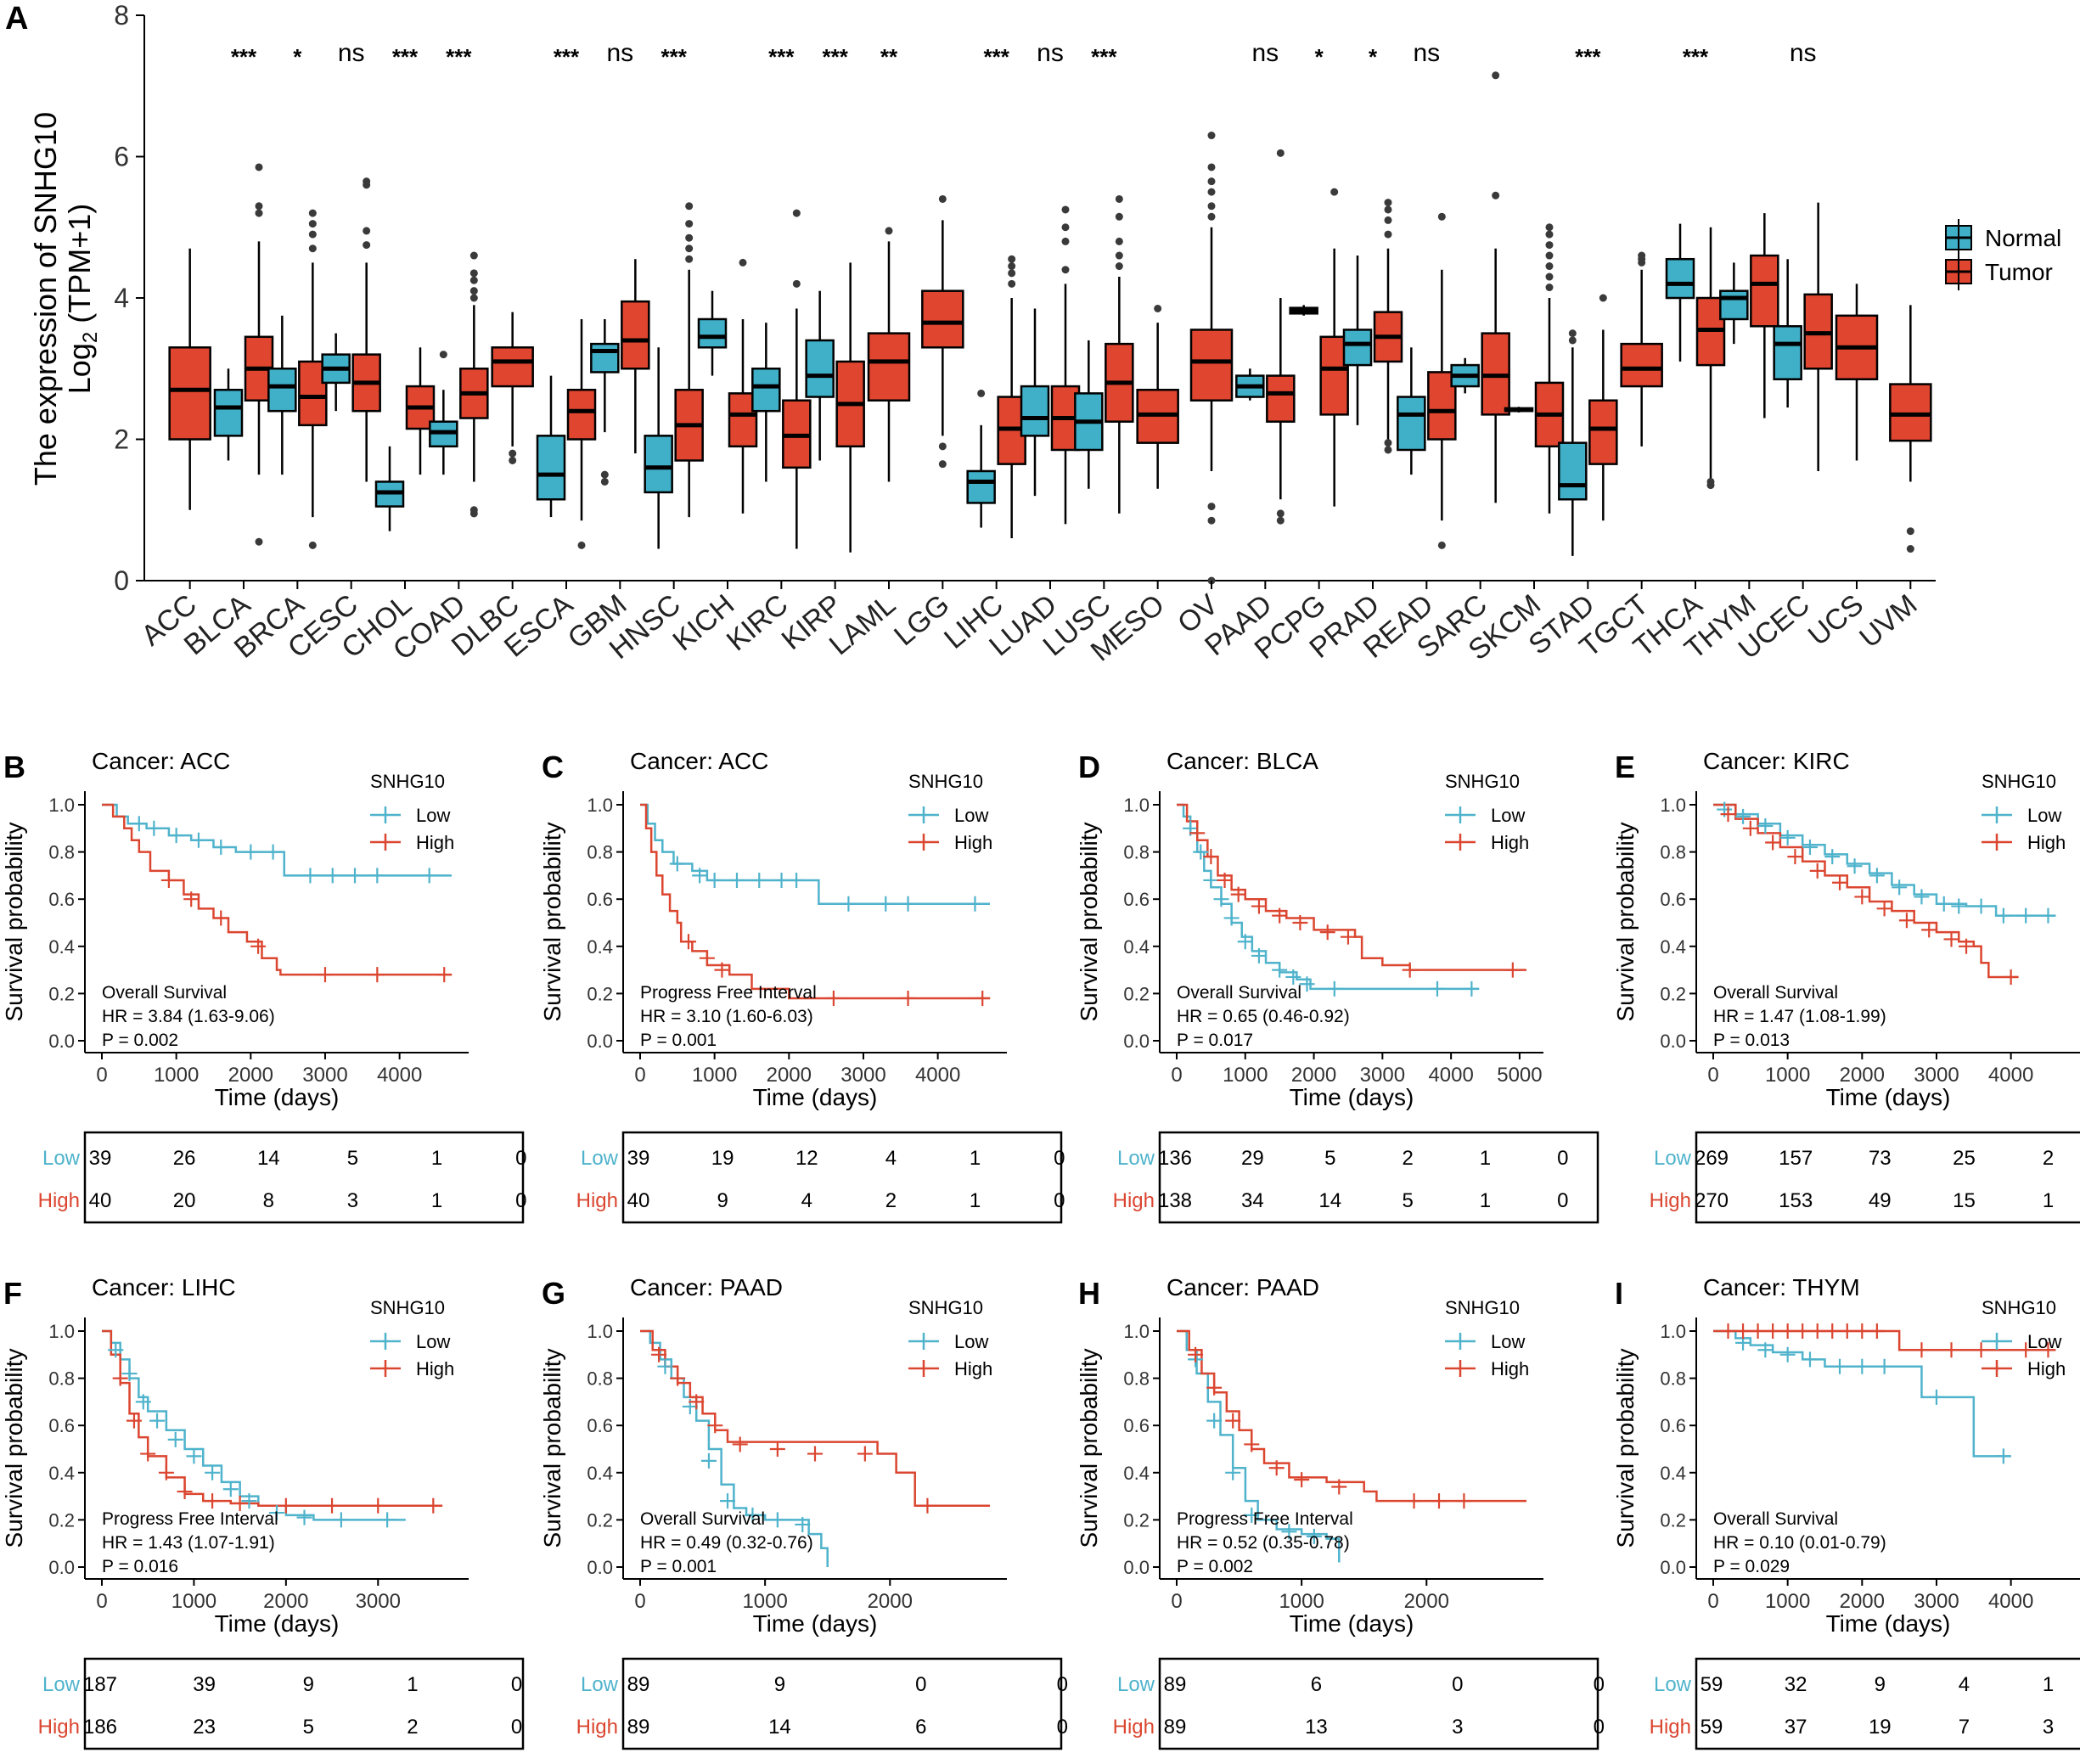 The image size is (2080, 1764). I want to click on km-hazard-ratio: HR = 1.47 (1.08-1.99), so click(1799, 1016).